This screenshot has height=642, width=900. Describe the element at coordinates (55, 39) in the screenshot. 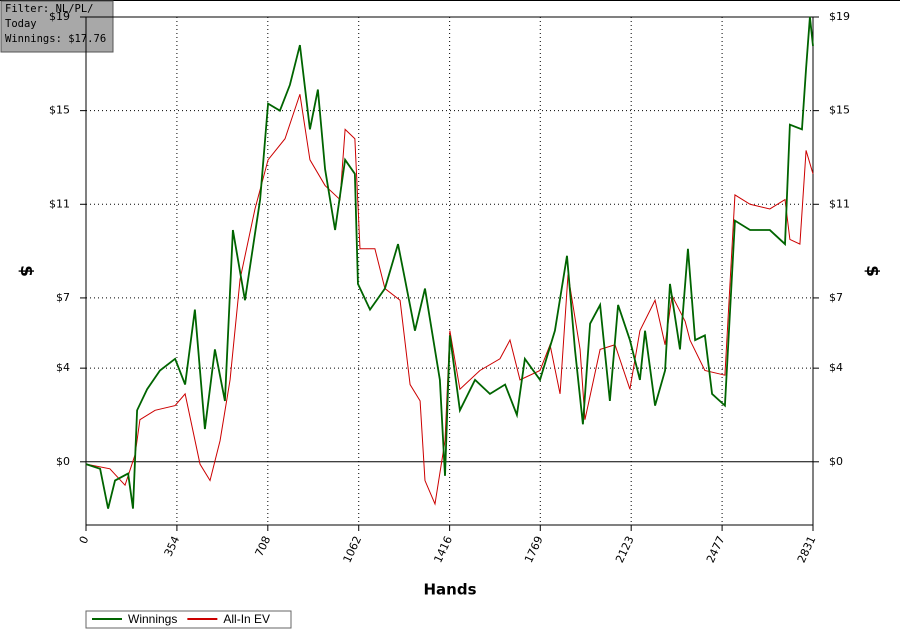

I see `filter-text: Winnings: $17.76` at that location.